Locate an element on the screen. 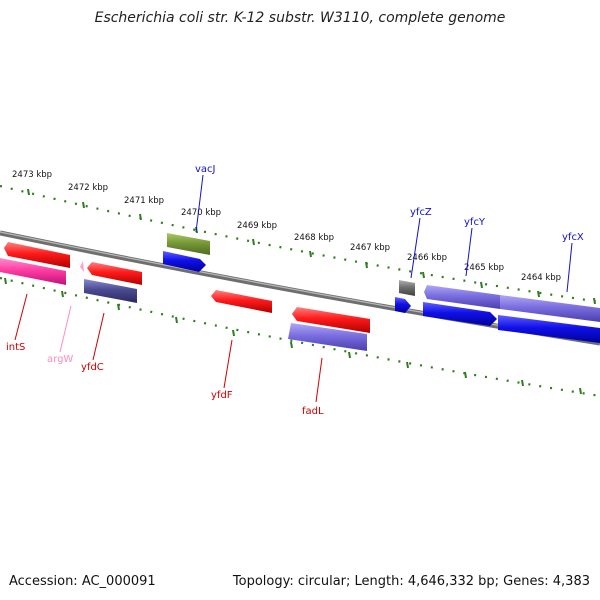  gene-feature-red-yfdF is located at coordinates (241, 301).